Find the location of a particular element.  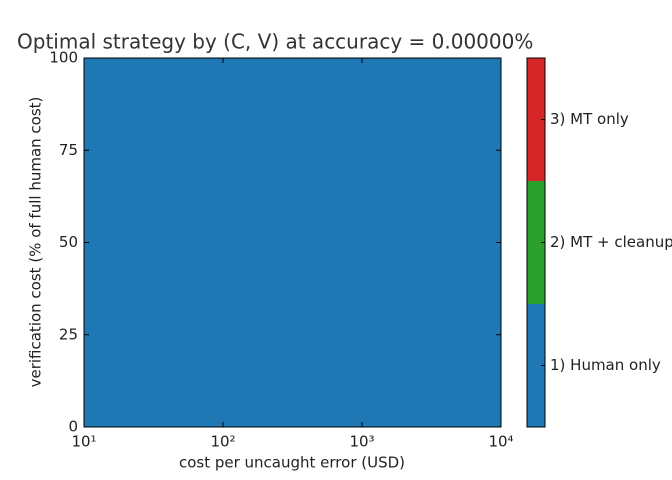

colorbar-label: 2) MT + cleanup is located at coordinates (611, 242).